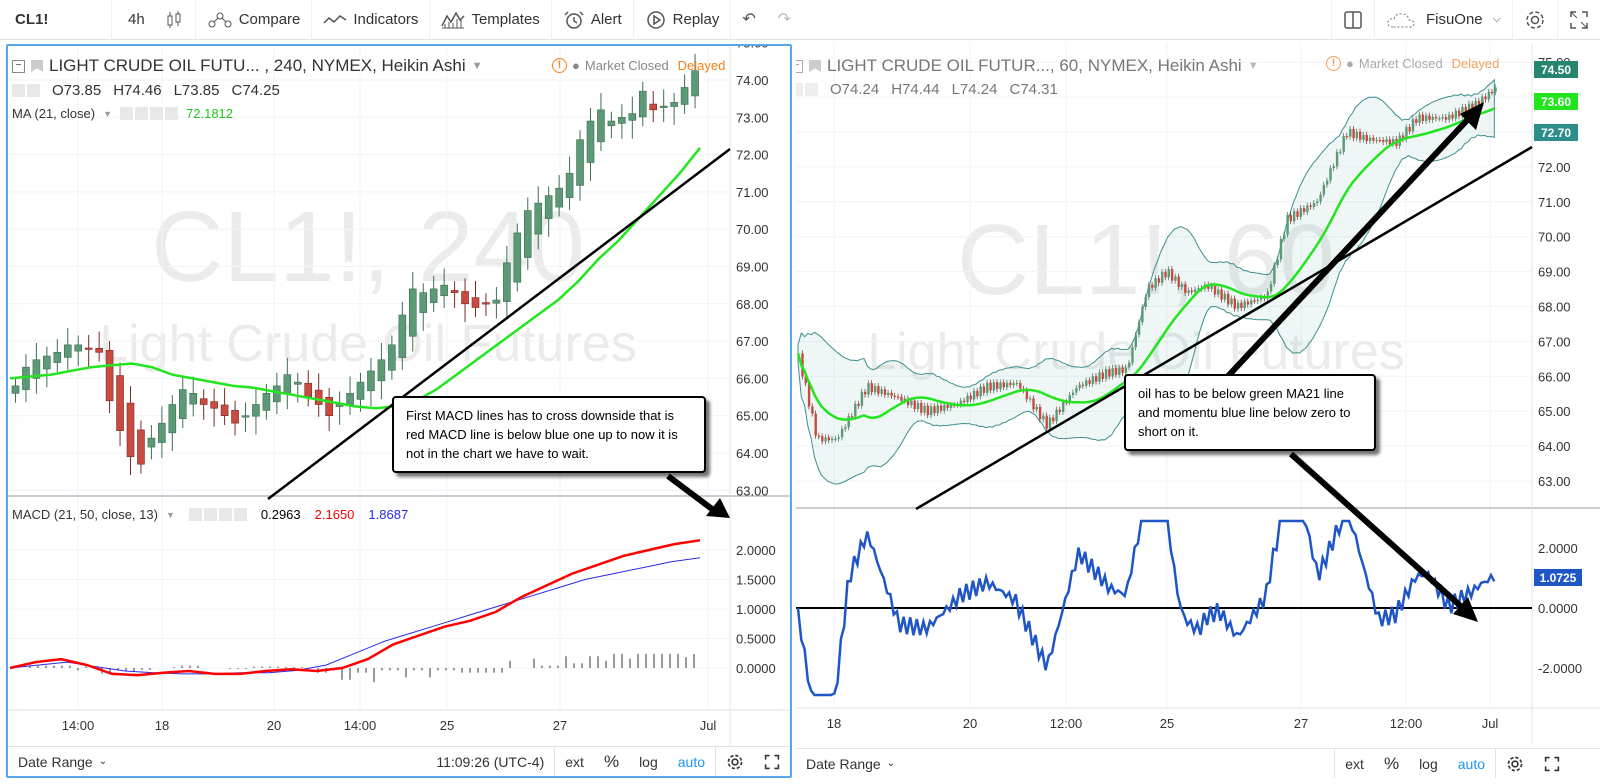 This screenshot has width=1600, height=784. Describe the element at coordinates (970, 723) in the screenshot. I see `time-tick-label: 20` at that location.